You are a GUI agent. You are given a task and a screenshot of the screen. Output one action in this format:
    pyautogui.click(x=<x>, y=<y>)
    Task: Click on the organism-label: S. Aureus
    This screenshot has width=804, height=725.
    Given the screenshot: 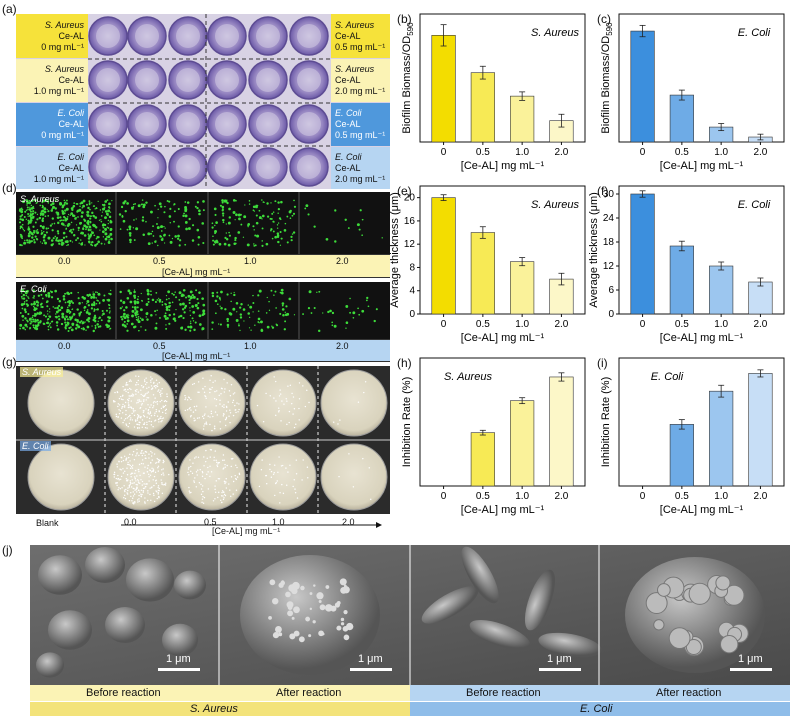 What is the action you would take?
    pyautogui.click(x=355, y=69)
    